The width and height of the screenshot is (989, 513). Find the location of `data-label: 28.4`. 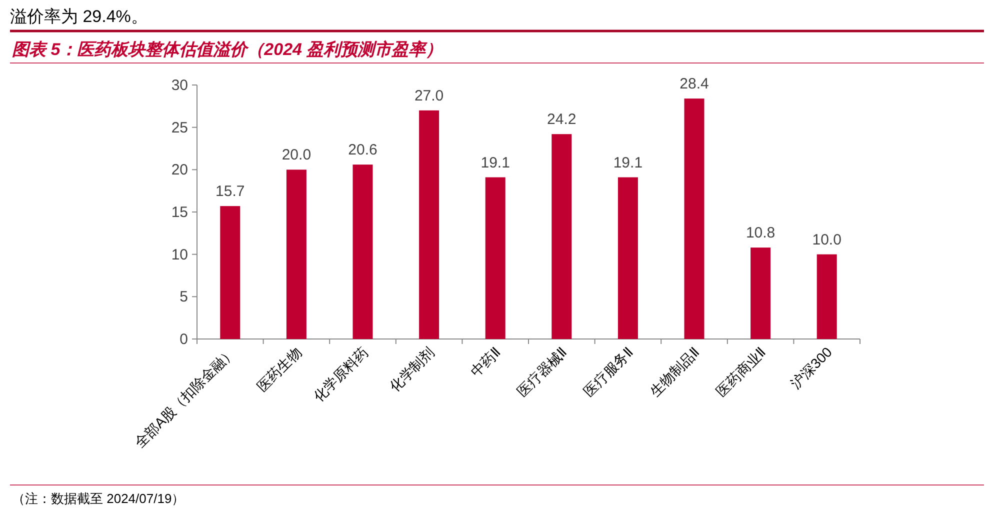

data-label: 28.4 is located at coordinates (694, 84).